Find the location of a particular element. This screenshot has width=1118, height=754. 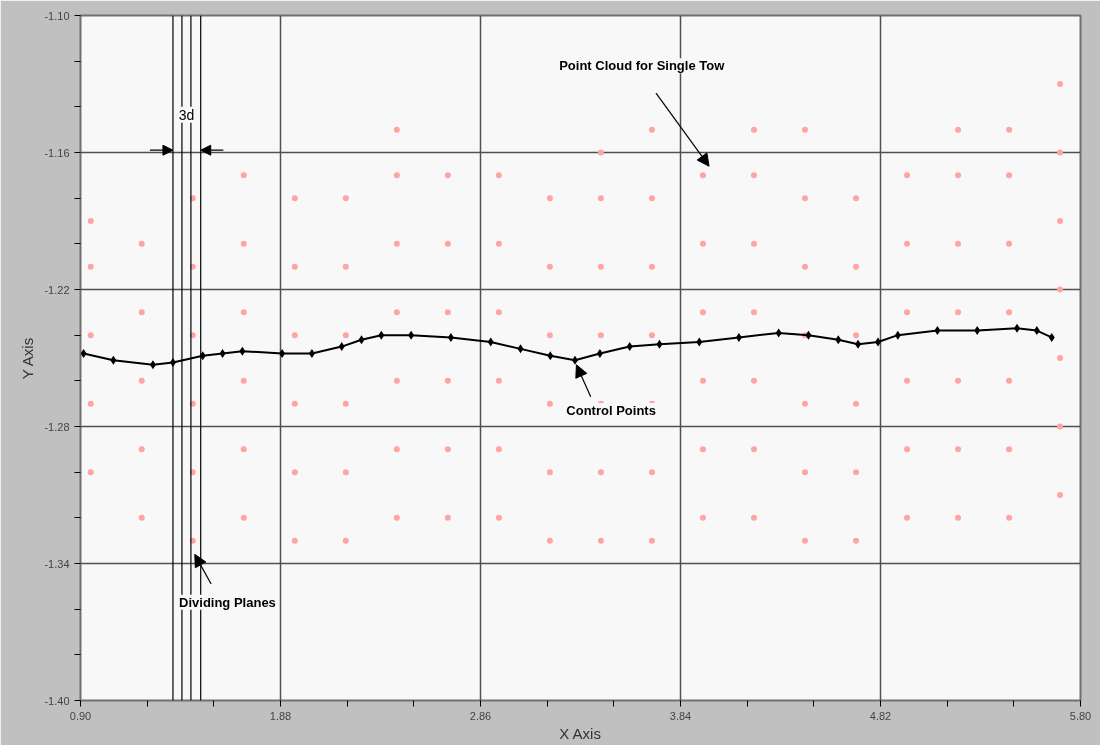

y-tick-label: -1.16 is located at coordinates (57, 152).